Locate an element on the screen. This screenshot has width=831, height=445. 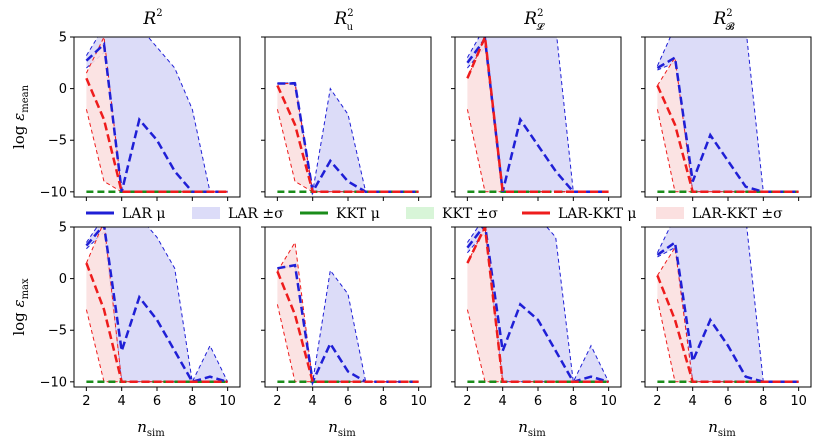
legend-label: LAR ±σ is located at coordinates (256, 214).